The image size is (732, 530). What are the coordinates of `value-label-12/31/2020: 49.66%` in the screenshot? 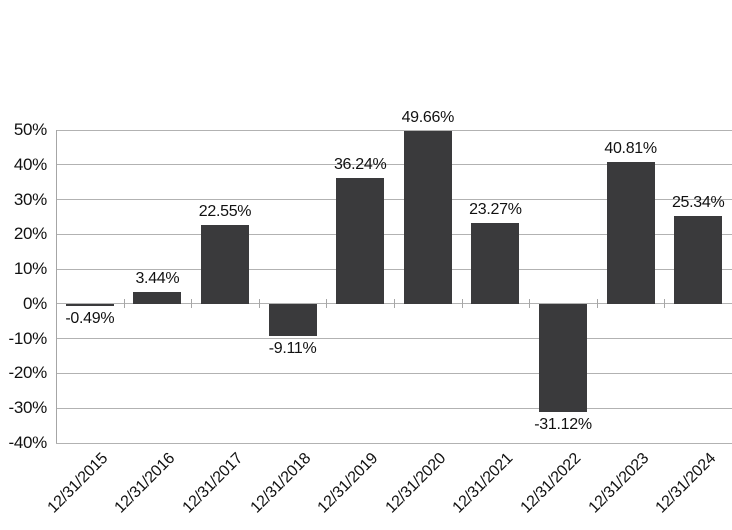 It's located at (428, 118).